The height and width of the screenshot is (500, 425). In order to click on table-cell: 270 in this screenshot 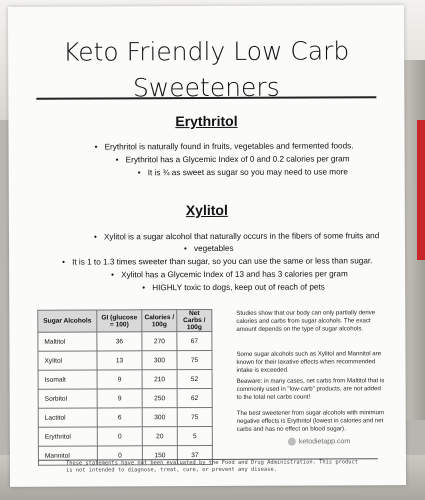, I will do `click(159, 341)`.